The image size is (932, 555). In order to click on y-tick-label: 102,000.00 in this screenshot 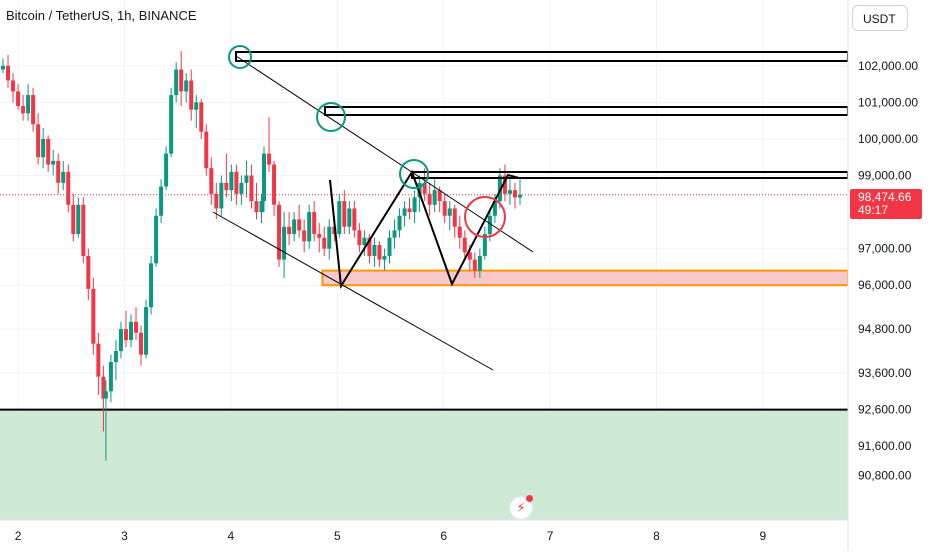, I will do `click(888, 66)`.